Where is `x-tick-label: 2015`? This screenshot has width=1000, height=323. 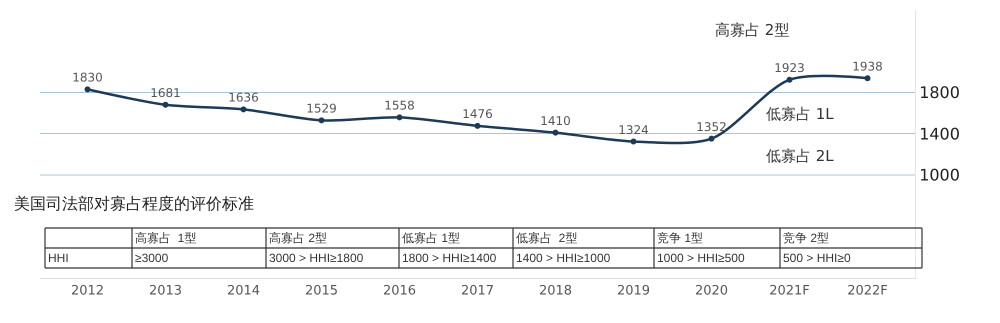 x-tick-label: 2015 is located at coordinates (321, 291).